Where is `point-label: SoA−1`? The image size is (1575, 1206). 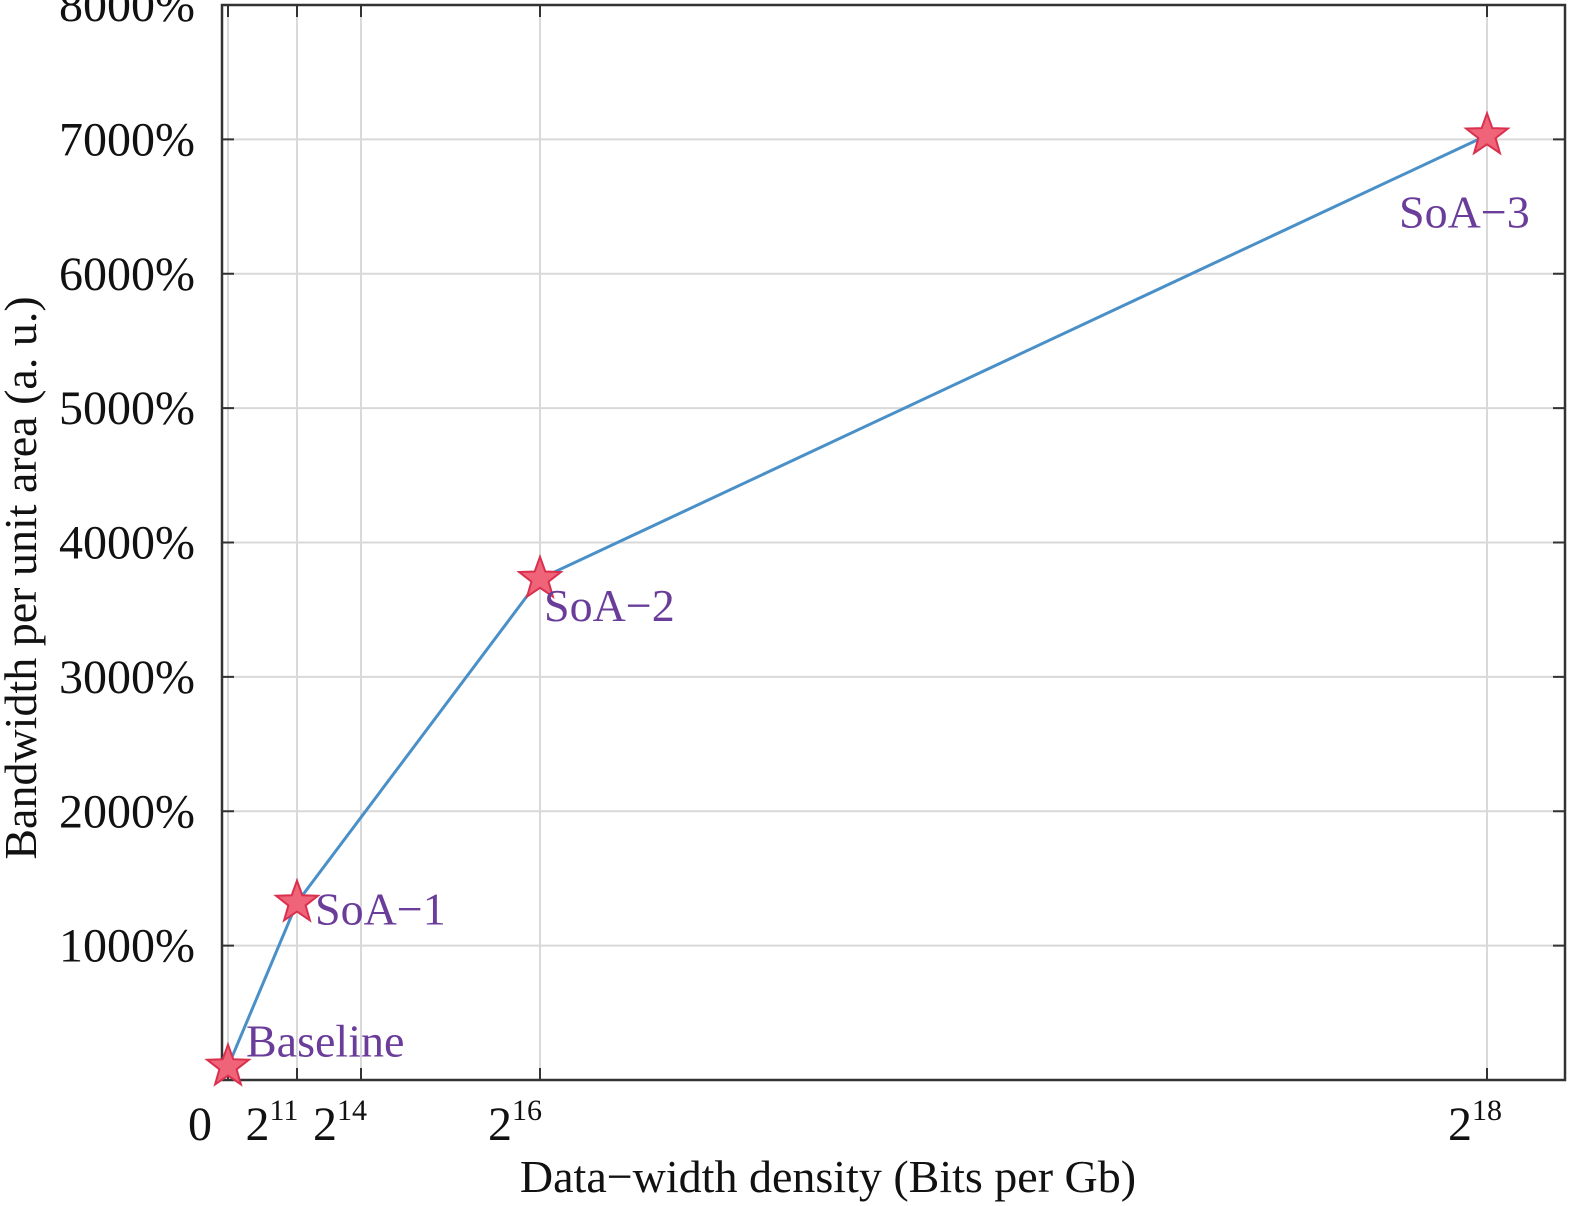 point-label: SoA−1 is located at coordinates (380, 909).